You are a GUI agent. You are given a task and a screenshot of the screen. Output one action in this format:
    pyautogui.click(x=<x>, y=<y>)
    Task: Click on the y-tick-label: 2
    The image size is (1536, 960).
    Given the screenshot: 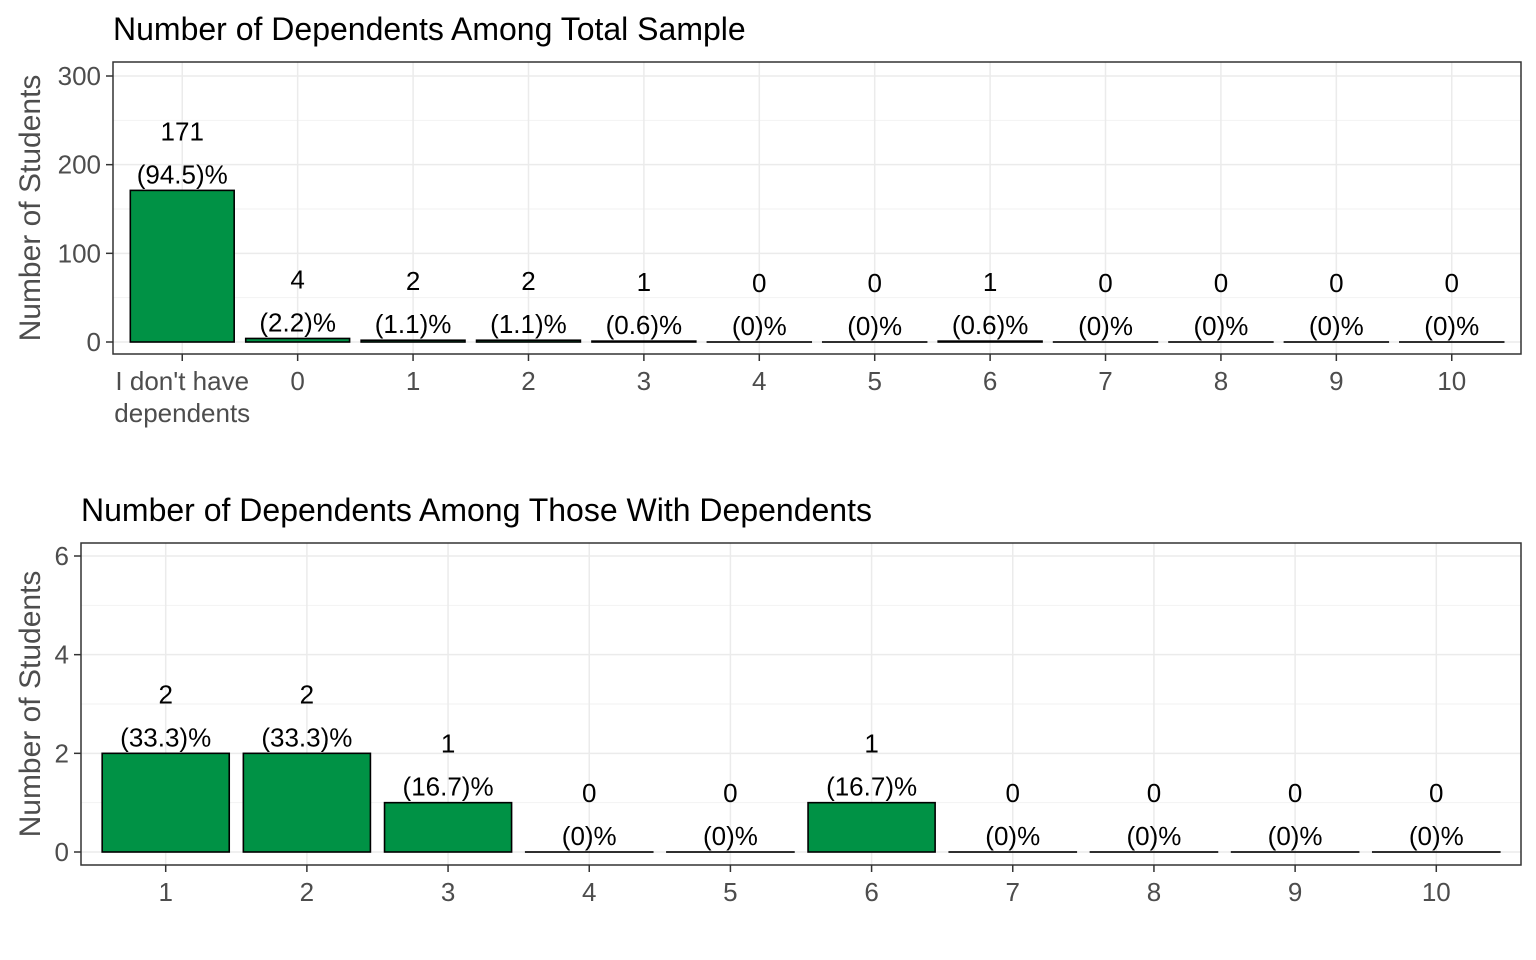 What is the action you would take?
    pyautogui.click(x=62, y=753)
    